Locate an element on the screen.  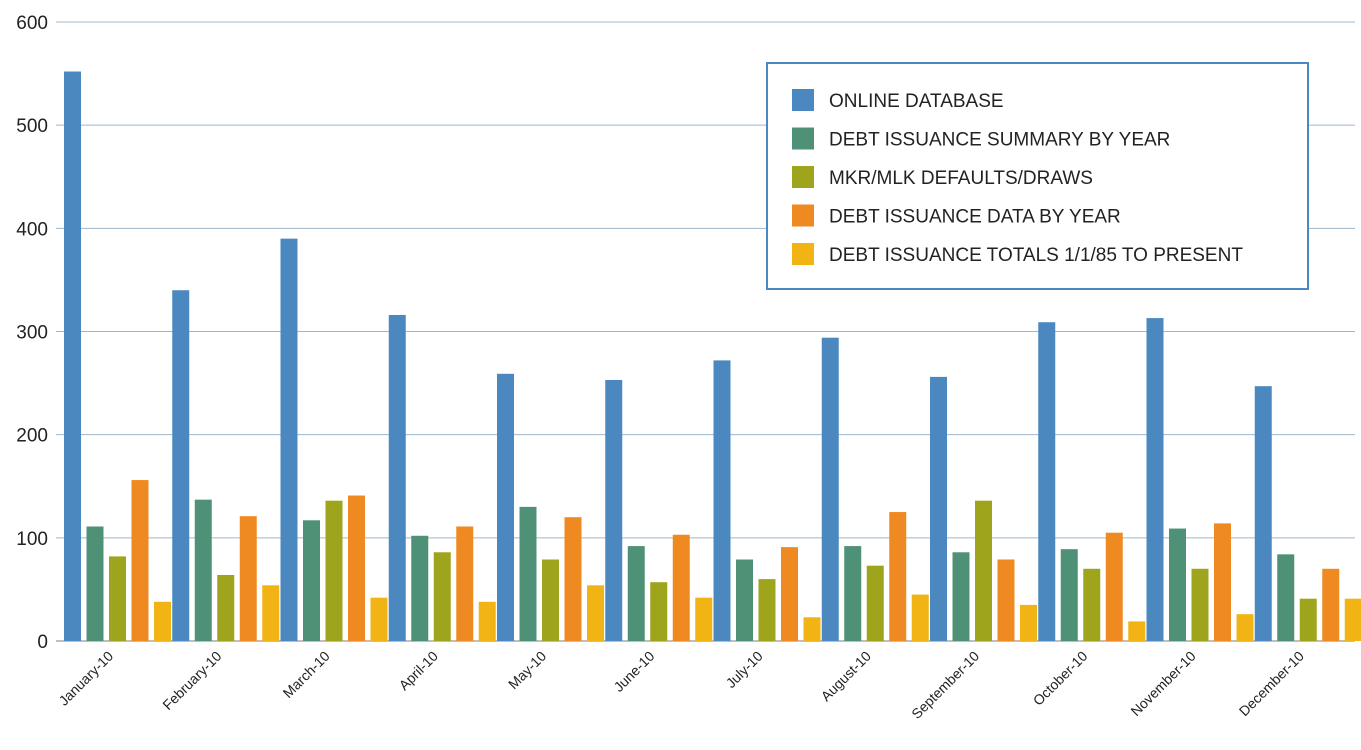
legend-label: DEBT ISSUANCE TOTALS 1/1/85 TO PRESENT is located at coordinates (1036, 255).